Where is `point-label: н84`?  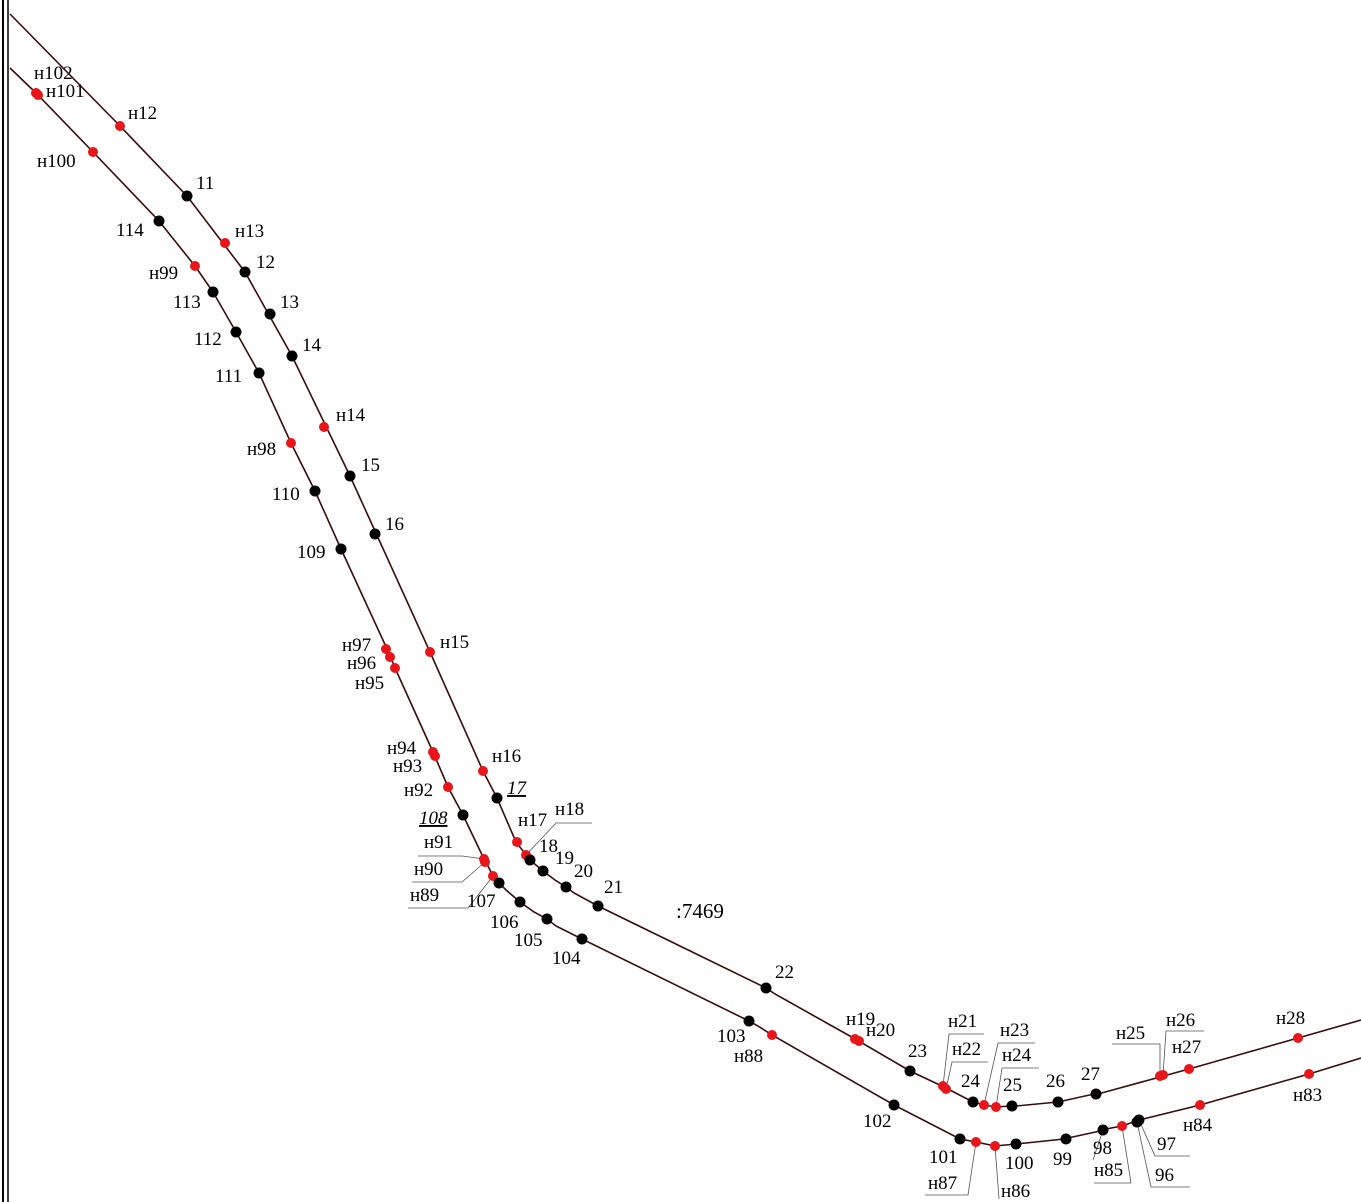
point-label: н84 is located at coordinates (1198, 1125).